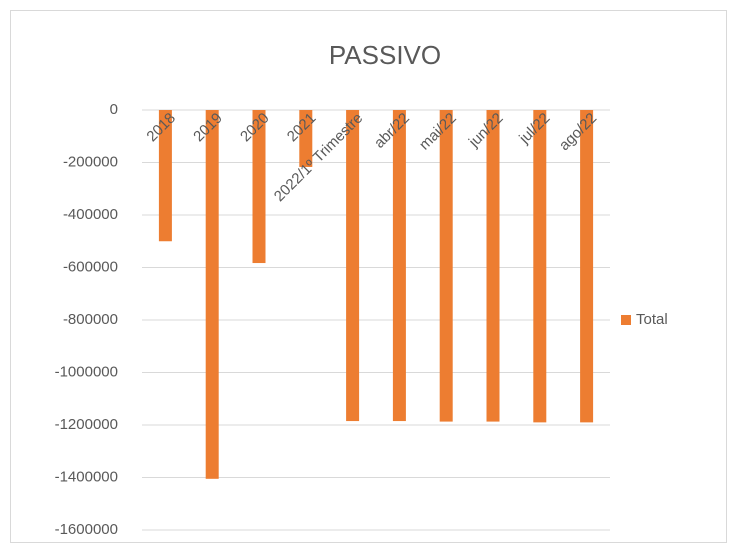 This screenshot has height=551, width=735. What do you see at coordinates (652, 319) in the screenshot?
I see `legend-label: Total` at bounding box center [652, 319].